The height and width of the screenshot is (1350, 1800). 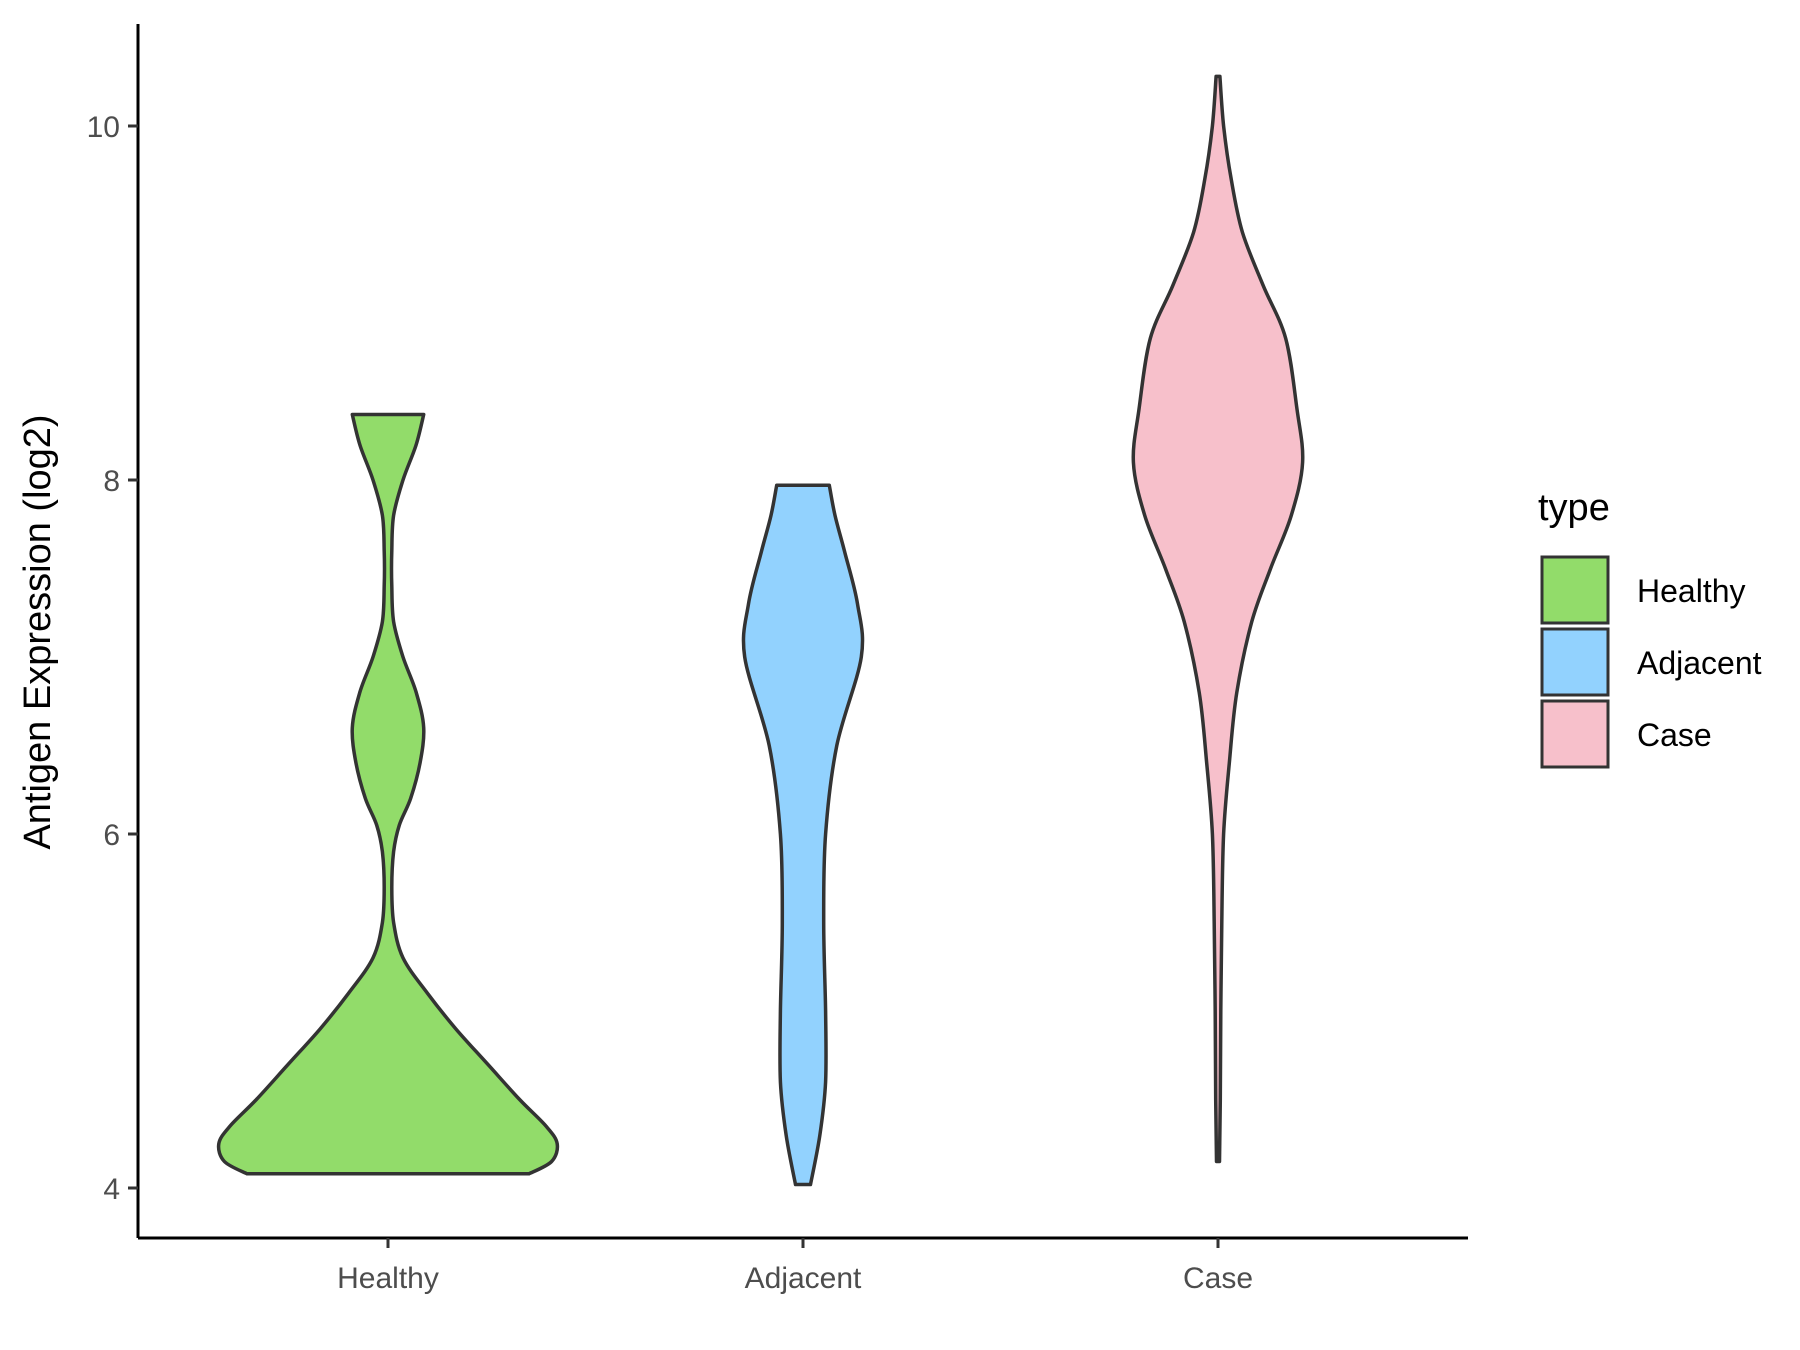 What do you see at coordinates (1218, 619) in the screenshot?
I see `violin-case` at bounding box center [1218, 619].